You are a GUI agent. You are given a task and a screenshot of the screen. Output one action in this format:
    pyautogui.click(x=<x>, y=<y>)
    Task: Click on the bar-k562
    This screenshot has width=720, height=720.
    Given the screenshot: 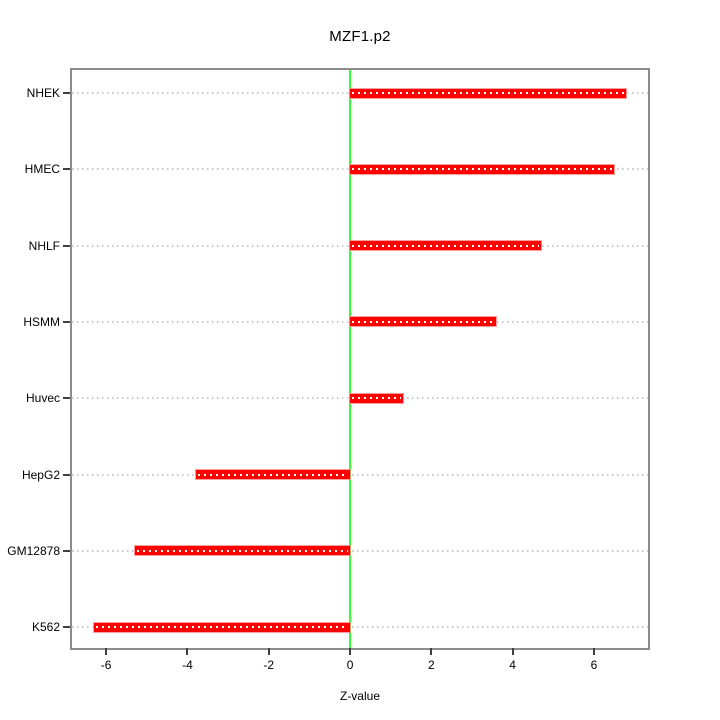 What is the action you would take?
    pyautogui.click(x=222, y=627)
    